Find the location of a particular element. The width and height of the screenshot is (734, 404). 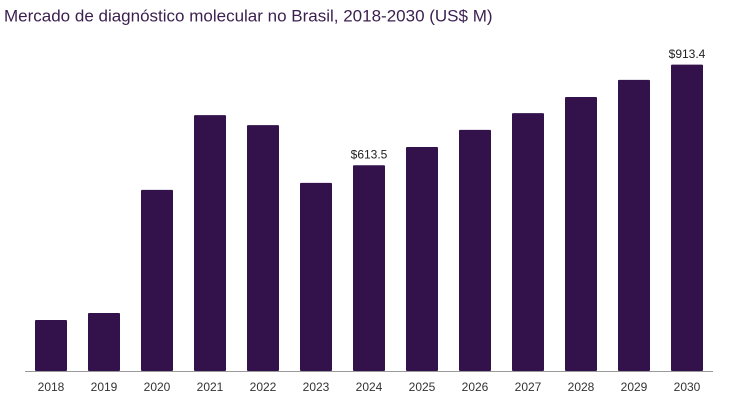

x-tick-label: 2022 is located at coordinates (263, 387).